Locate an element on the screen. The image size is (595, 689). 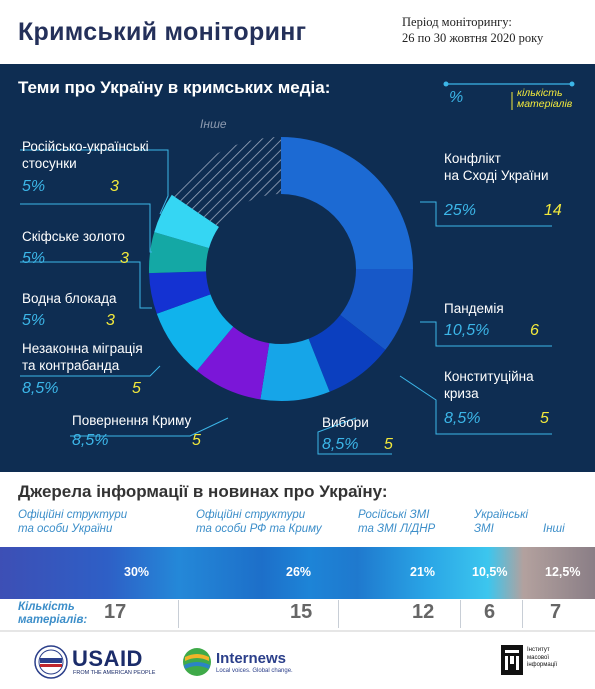
imi-logo: Інститут масової інформації is located at coordinates (541, 664).